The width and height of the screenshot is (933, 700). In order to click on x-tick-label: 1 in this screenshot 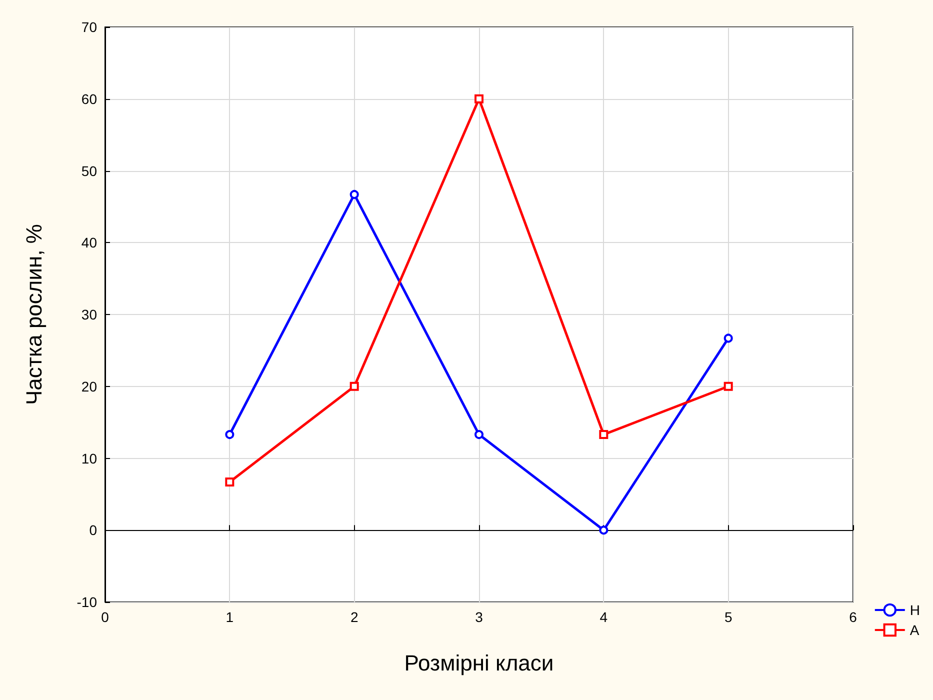, I will do `click(230, 617)`.